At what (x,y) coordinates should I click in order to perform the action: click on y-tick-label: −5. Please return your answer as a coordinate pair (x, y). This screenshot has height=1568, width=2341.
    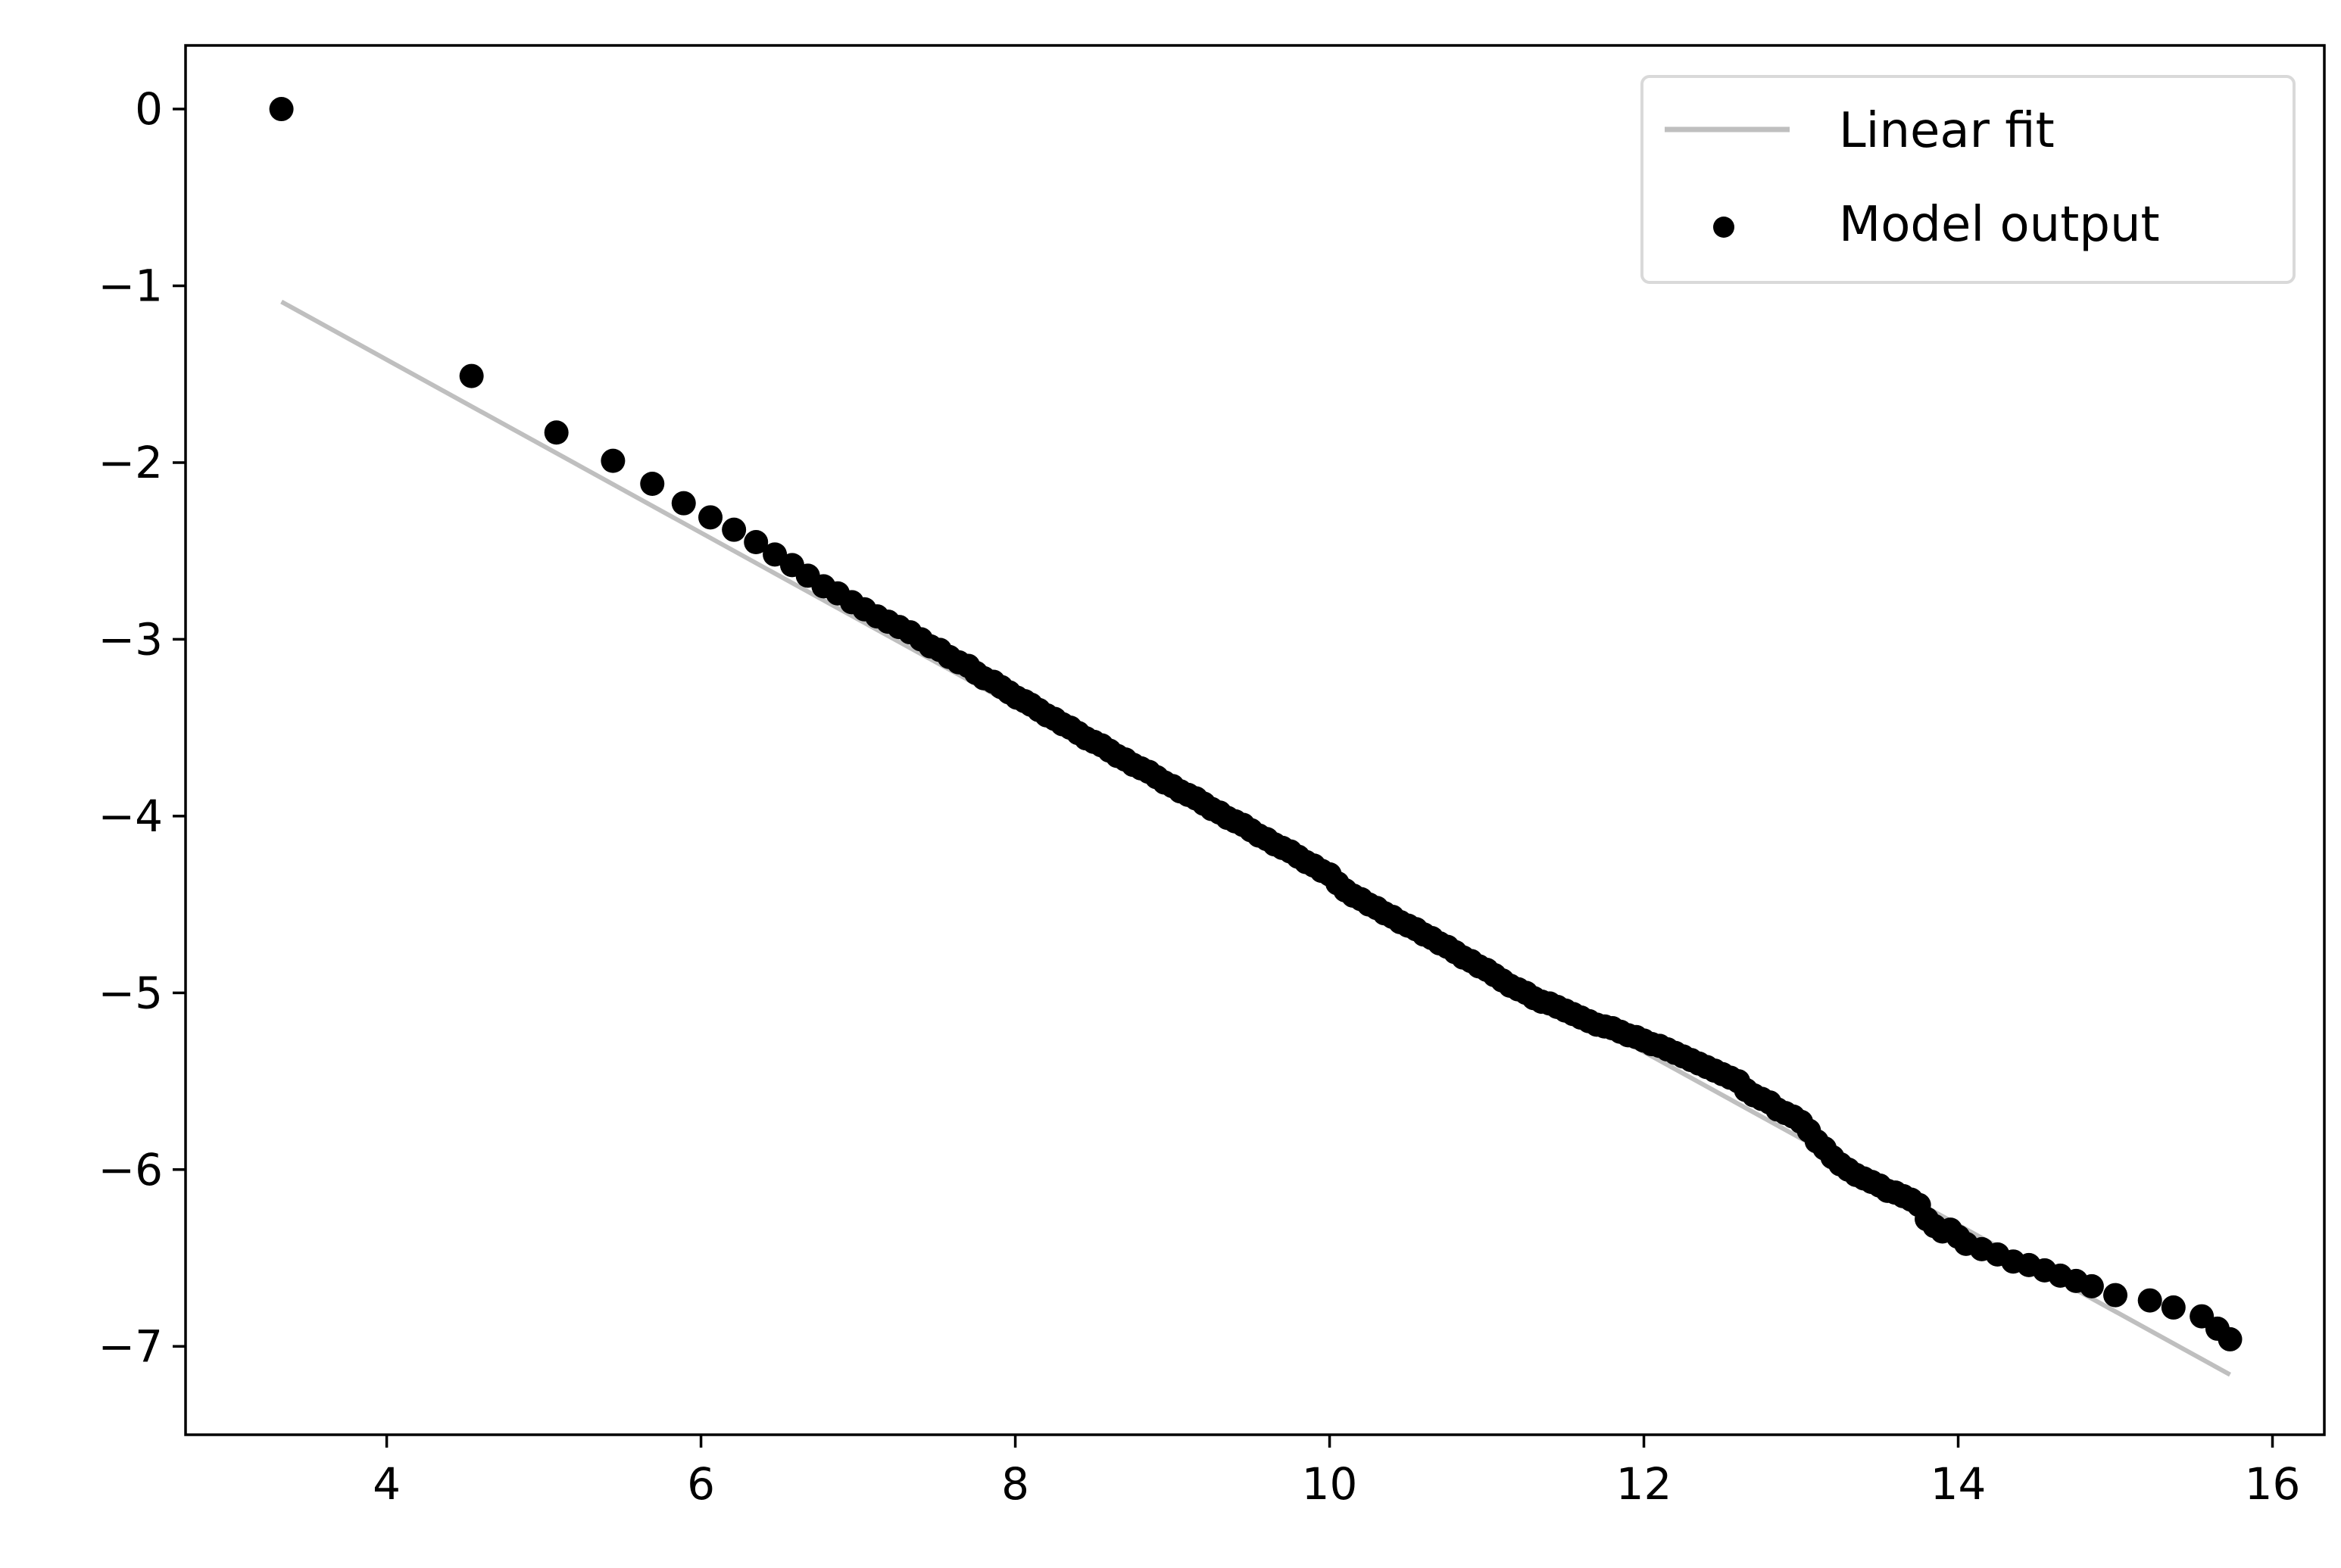
    Looking at the image, I should click on (131, 992).